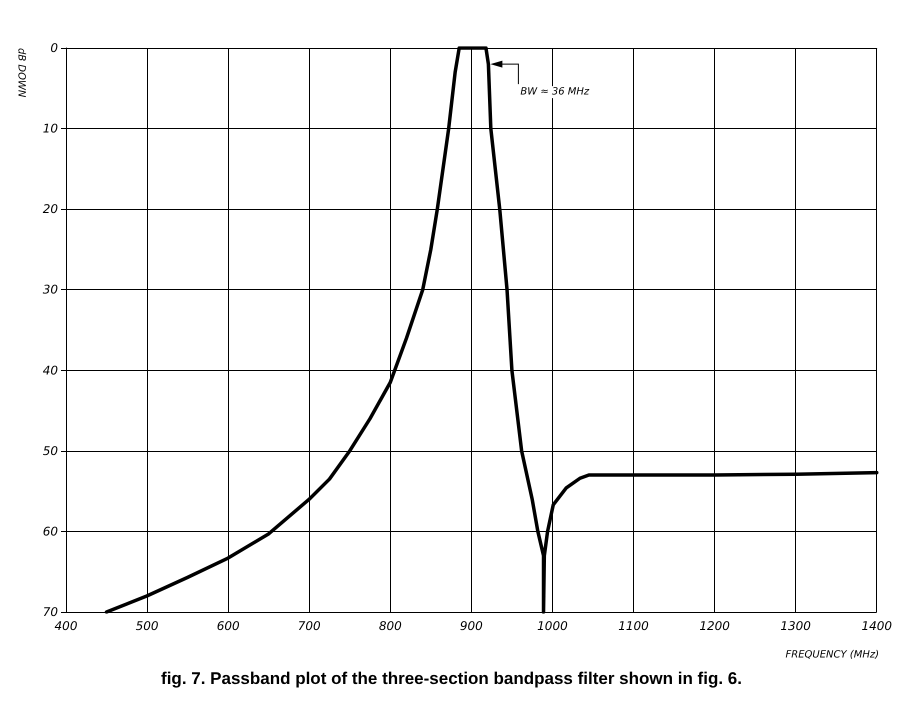 This screenshot has height=720, width=903. Describe the element at coordinates (310, 626) in the screenshot. I see `x-tick-label: 700` at that location.